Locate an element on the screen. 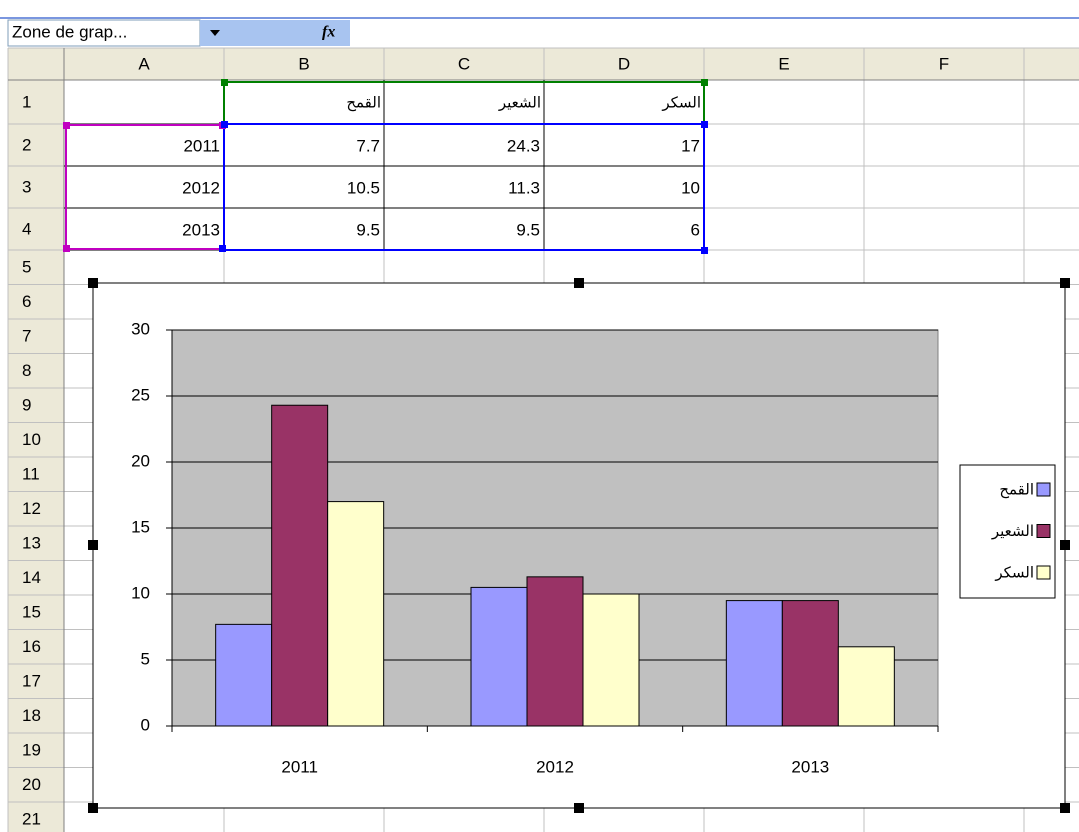 The height and width of the screenshot is (832, 1079). column-header: F is located at coordinates (944, 63).